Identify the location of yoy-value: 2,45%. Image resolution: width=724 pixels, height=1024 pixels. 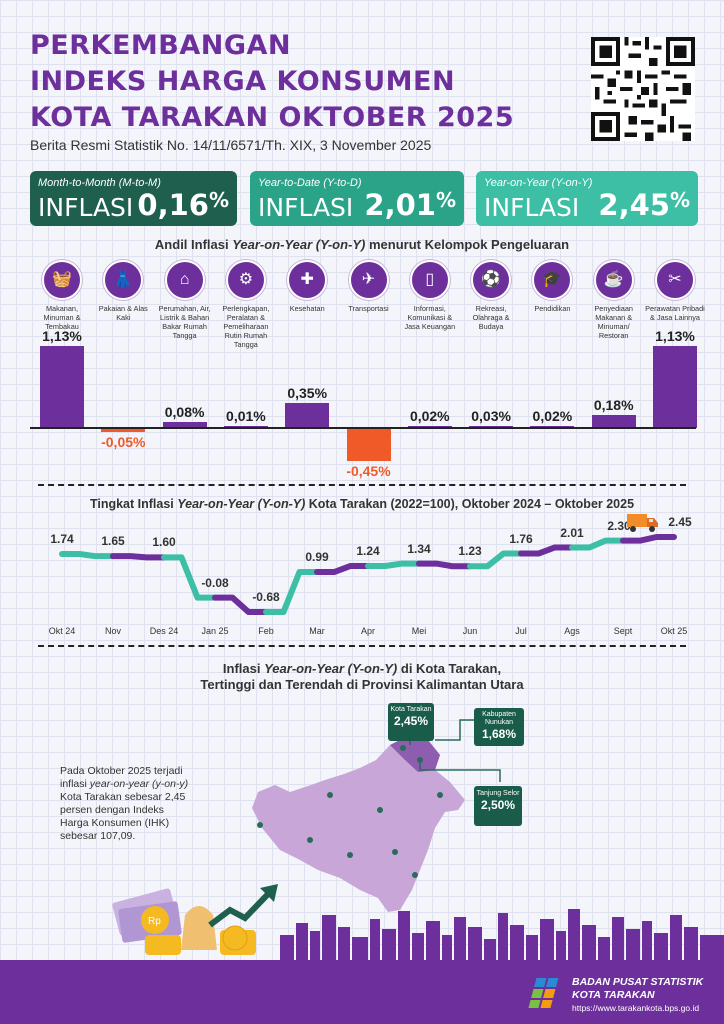
(644, 205).